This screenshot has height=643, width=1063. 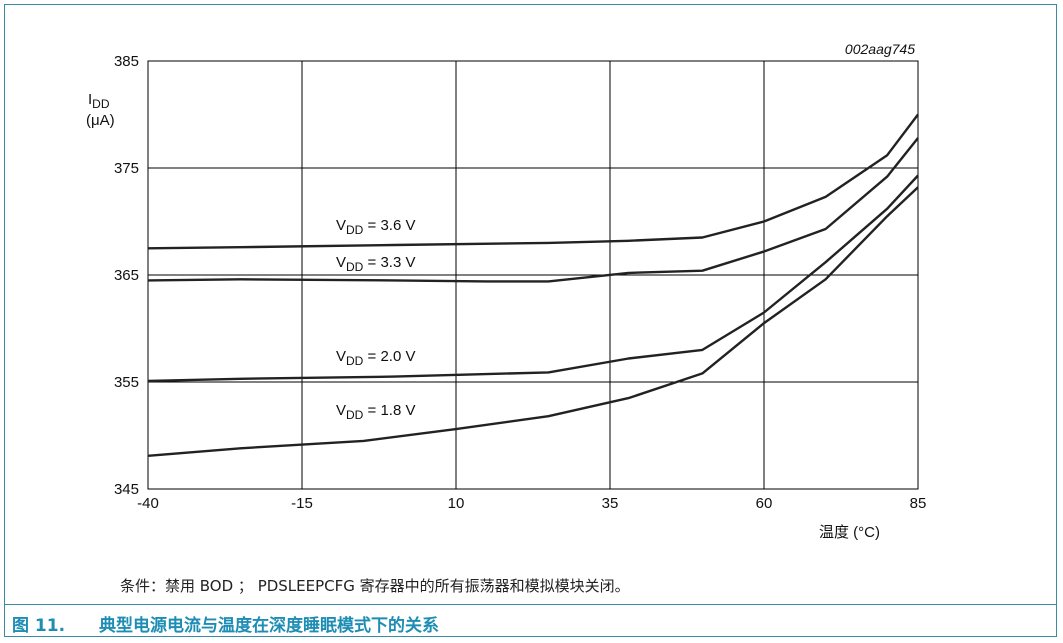 What do you see at coordinates (764, 503) in the screenshot?
I see `x-tick-label: 60` at bounding box center [764, 503].